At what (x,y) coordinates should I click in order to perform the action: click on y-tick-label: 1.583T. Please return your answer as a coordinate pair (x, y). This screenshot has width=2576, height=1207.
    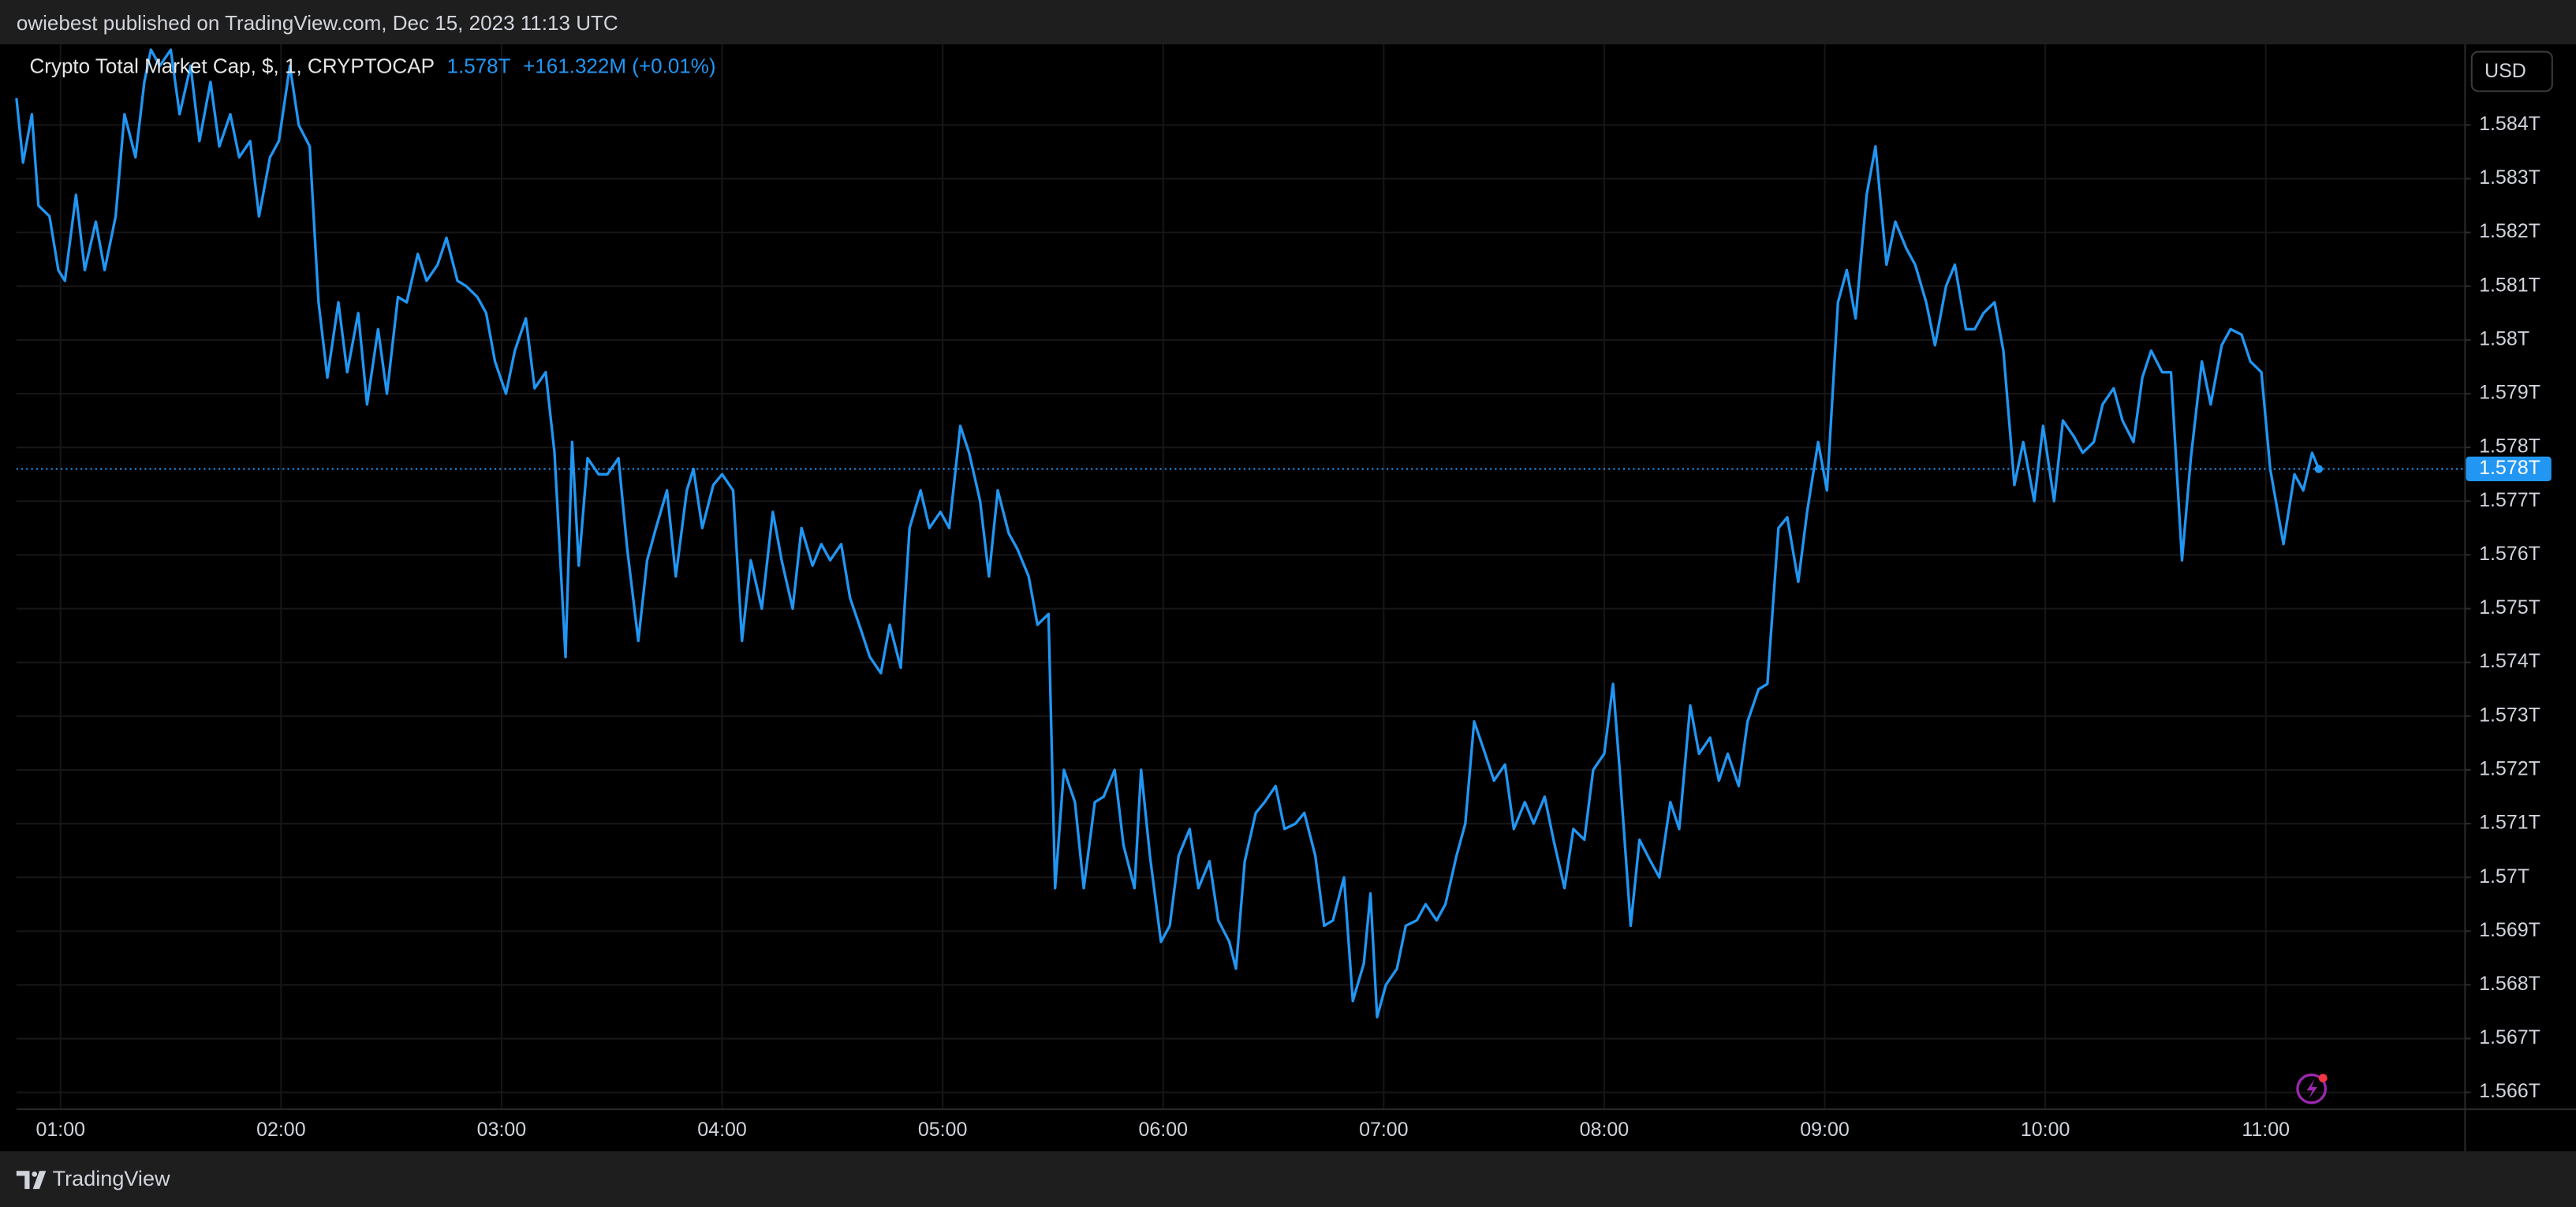
    Looking at the image, I should click on (2510, 178).